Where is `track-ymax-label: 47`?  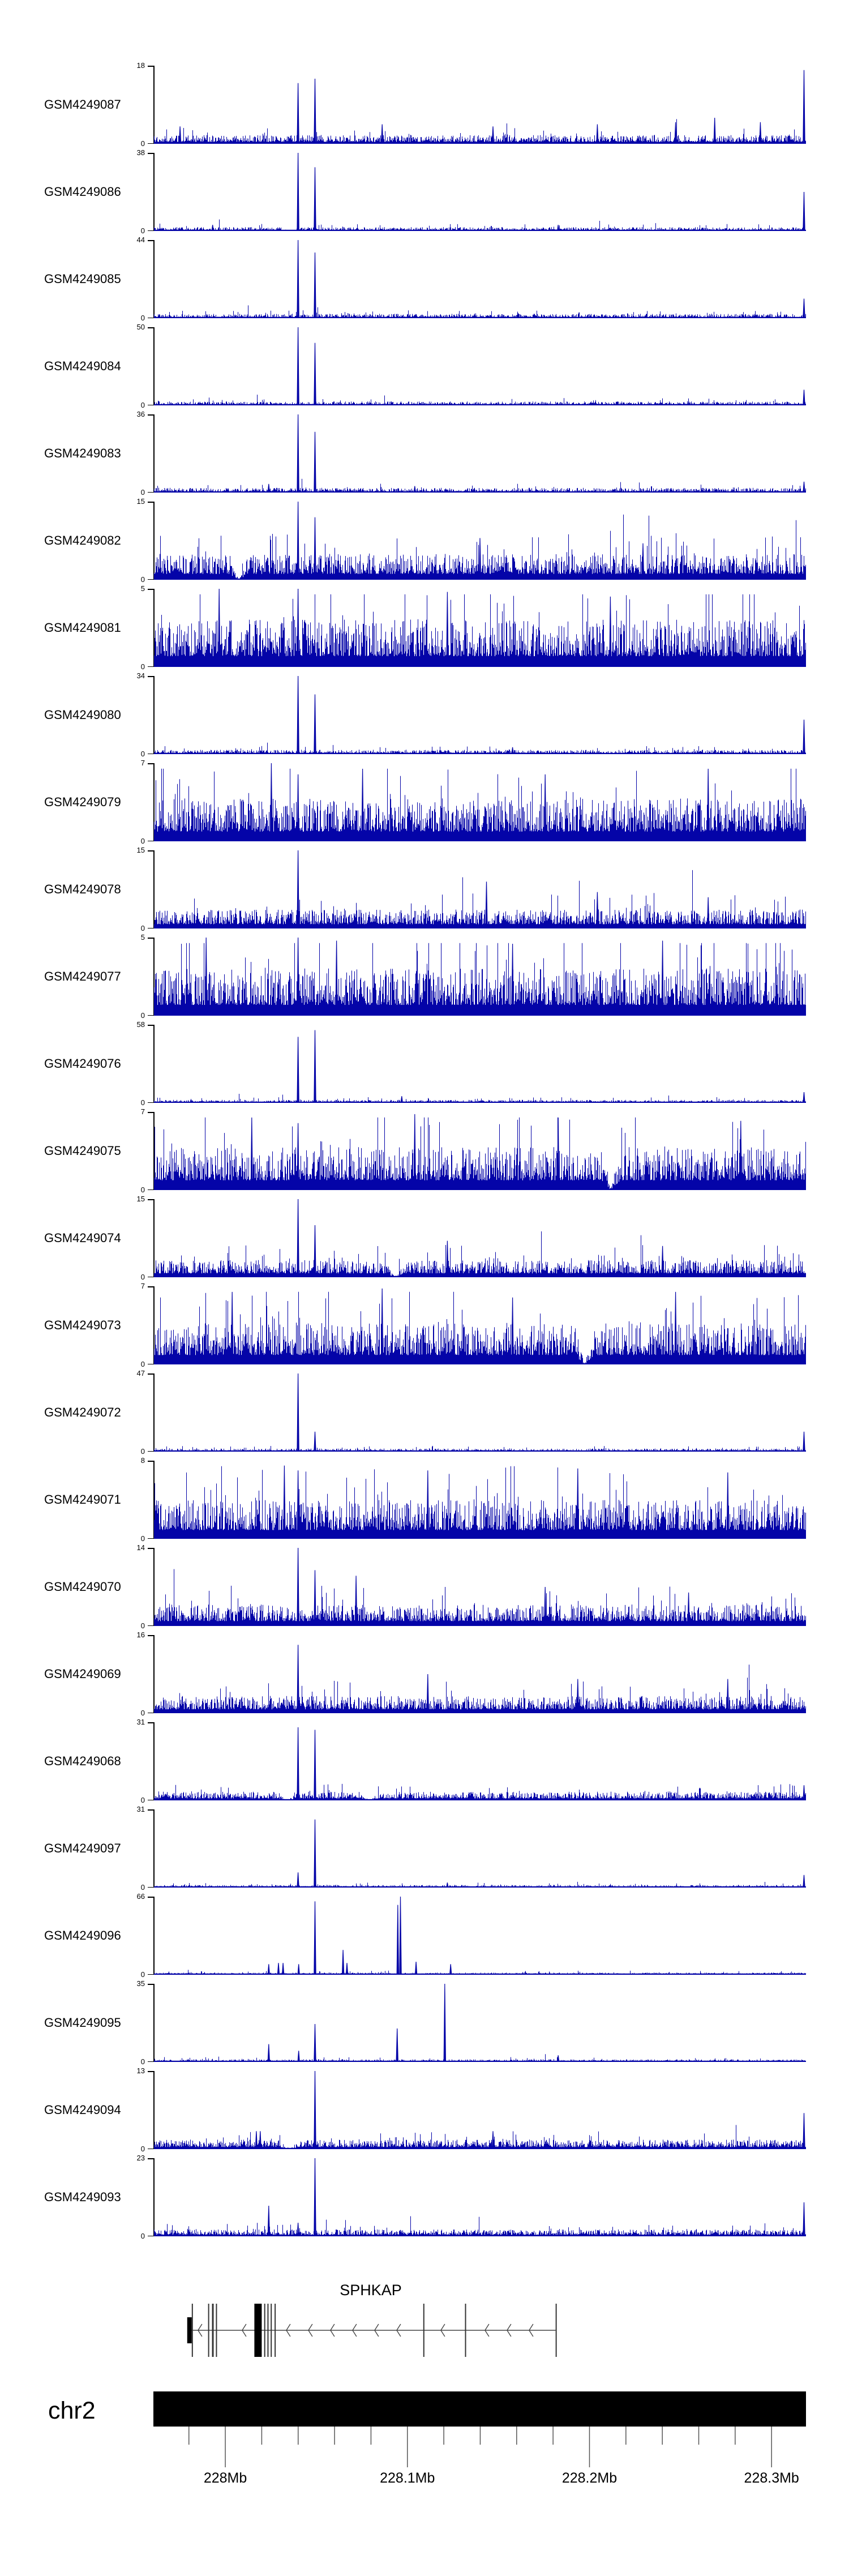 track-ymax-label: 47 is located at coordinates (140, 1373).